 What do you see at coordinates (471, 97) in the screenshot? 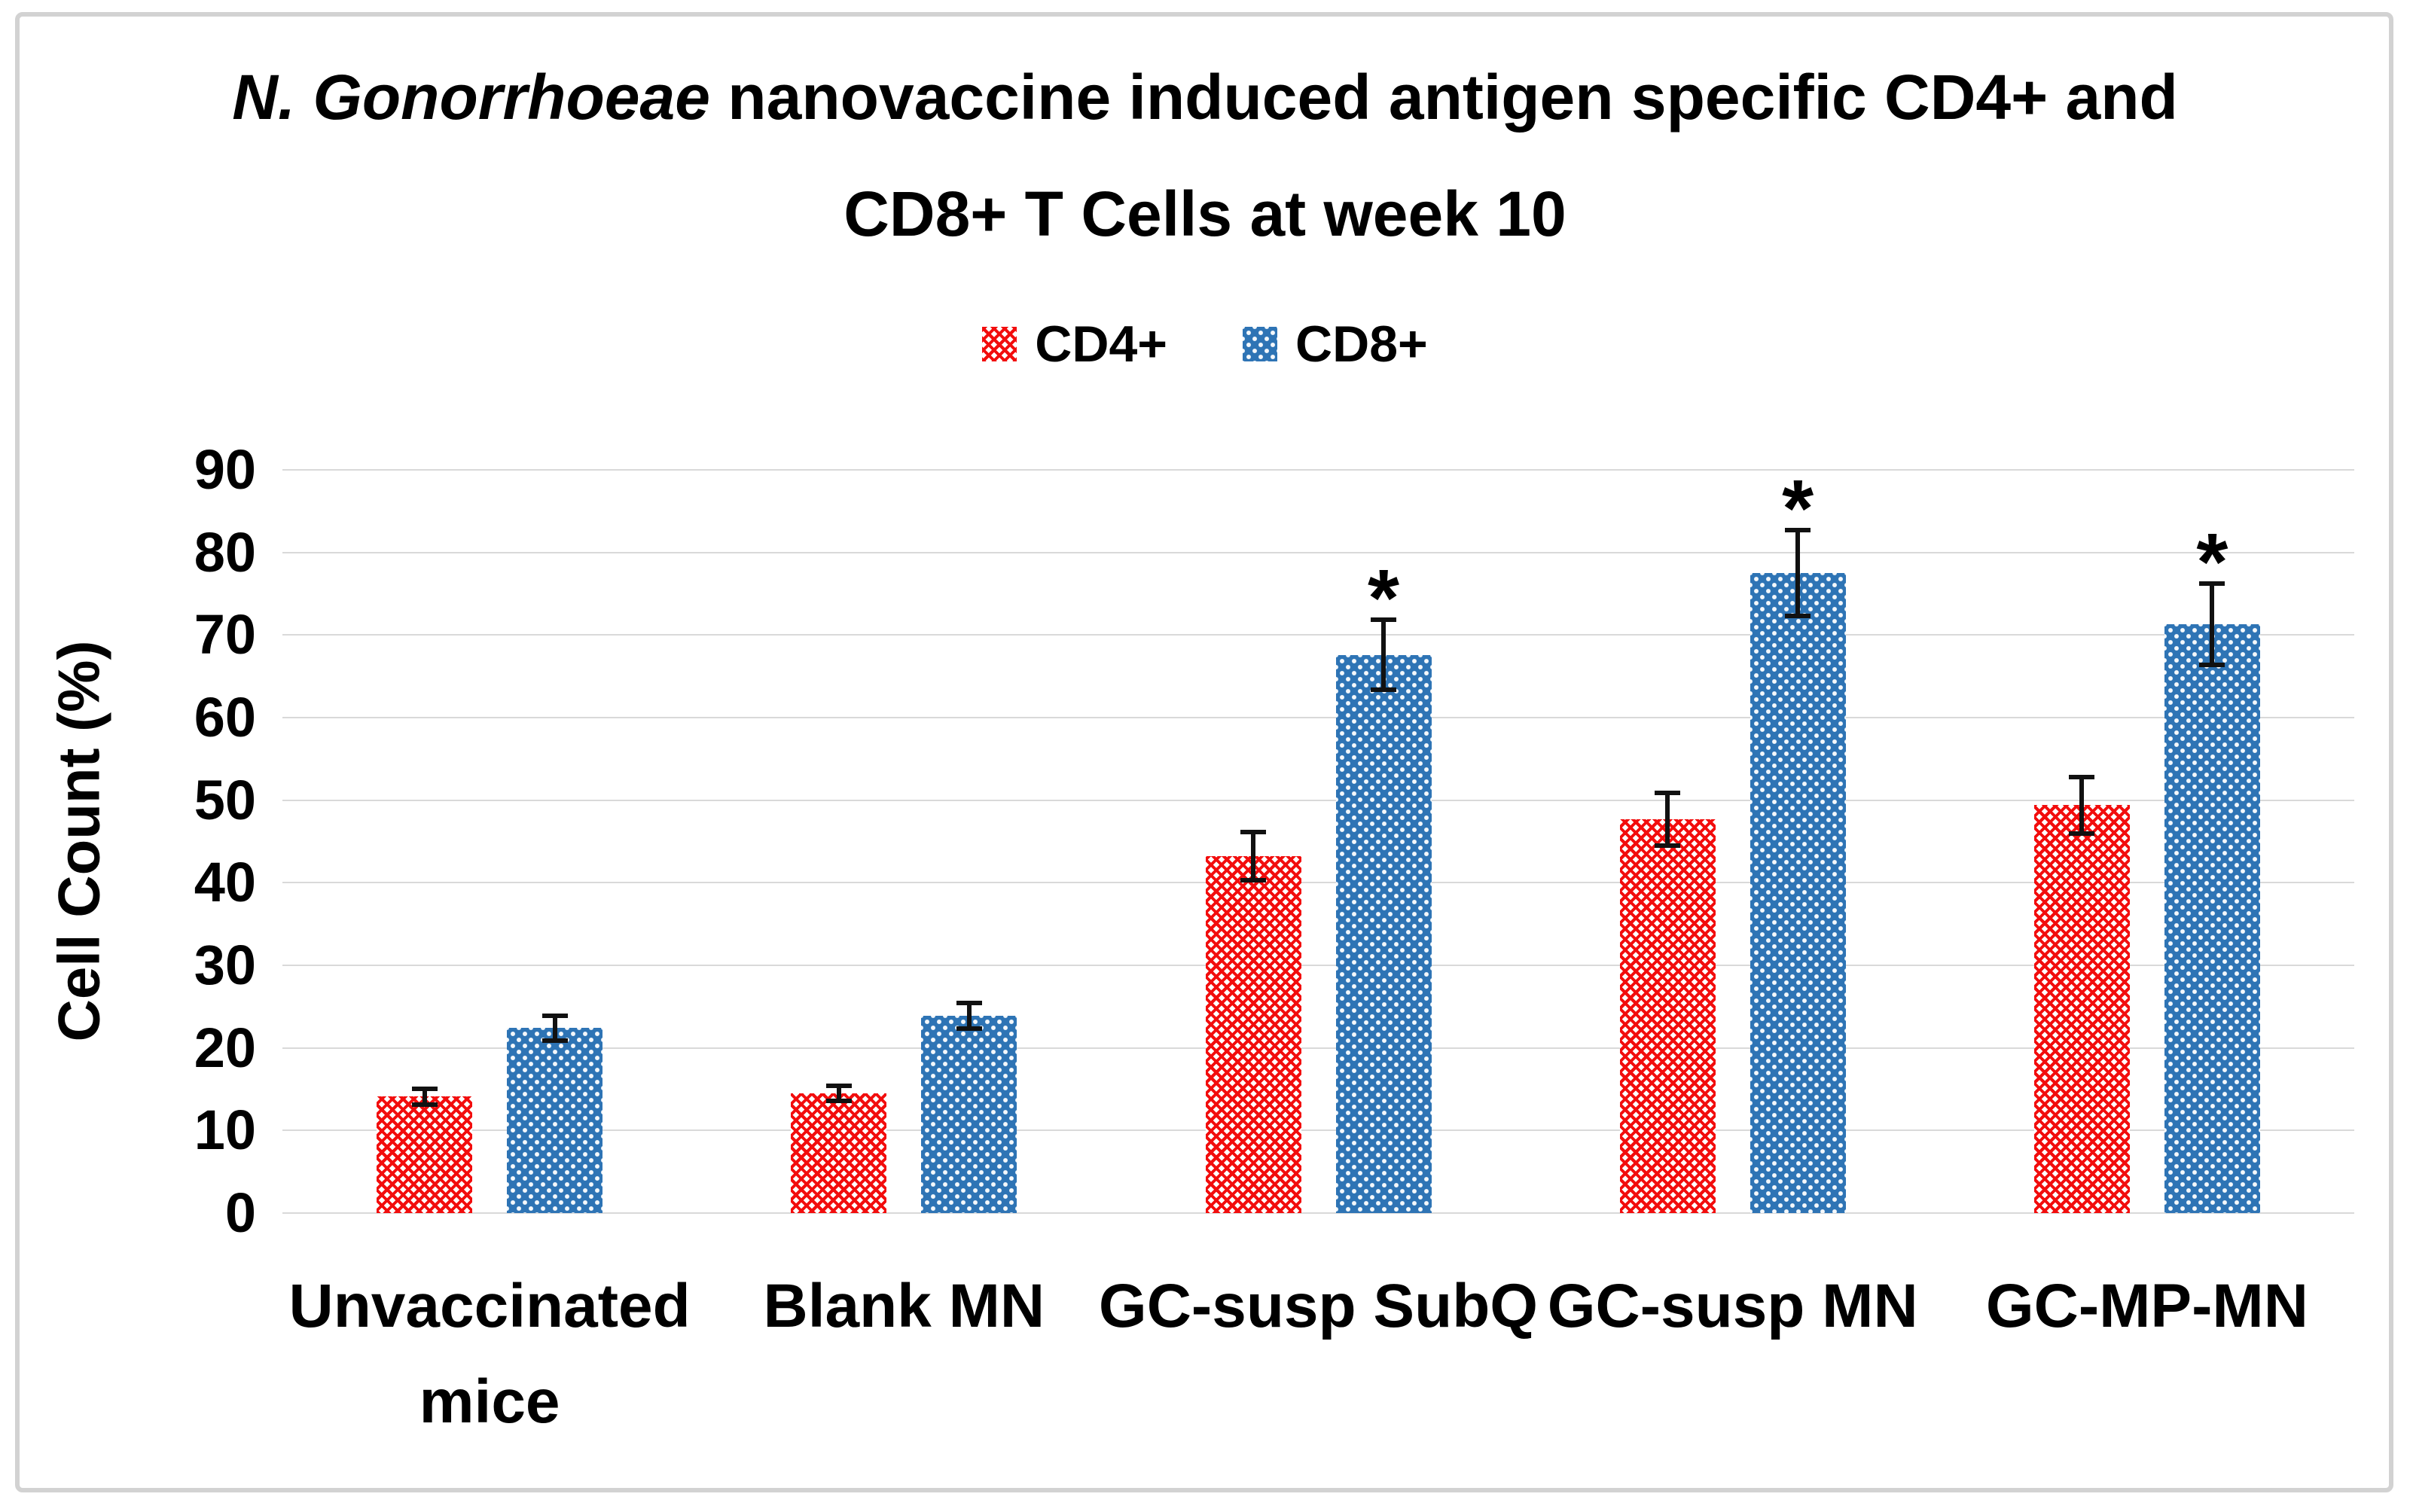
I see `title-species-name-italic: N. Gonorrhoeae` at bounding box center [471, 97].